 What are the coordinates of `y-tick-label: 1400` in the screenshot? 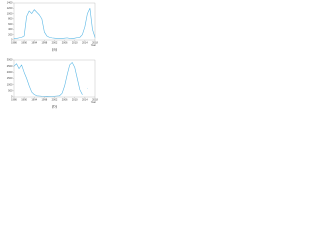 It's located at (10, 3).